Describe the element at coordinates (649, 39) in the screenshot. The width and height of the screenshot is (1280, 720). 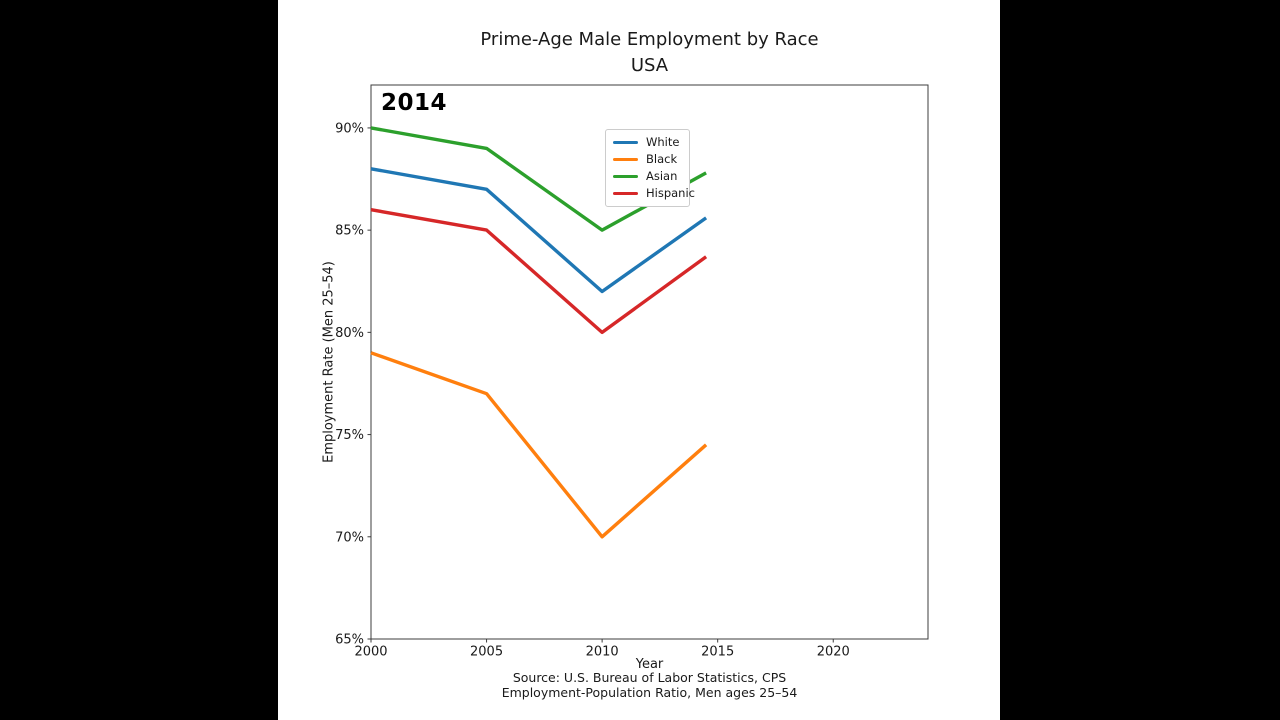
I see `chart-title: Prime-Age Male Employment by Race` at that location.